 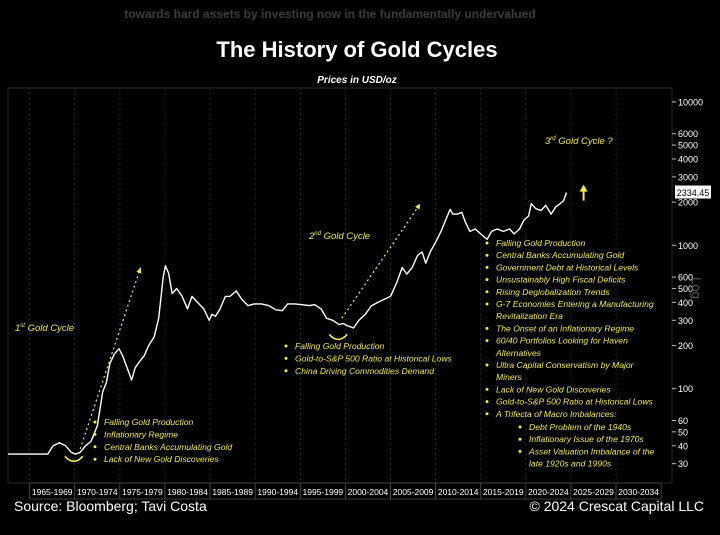 I want to click on source-caption: Source: Bloomberg; Tavi Costa, so click(x=110, y=506).